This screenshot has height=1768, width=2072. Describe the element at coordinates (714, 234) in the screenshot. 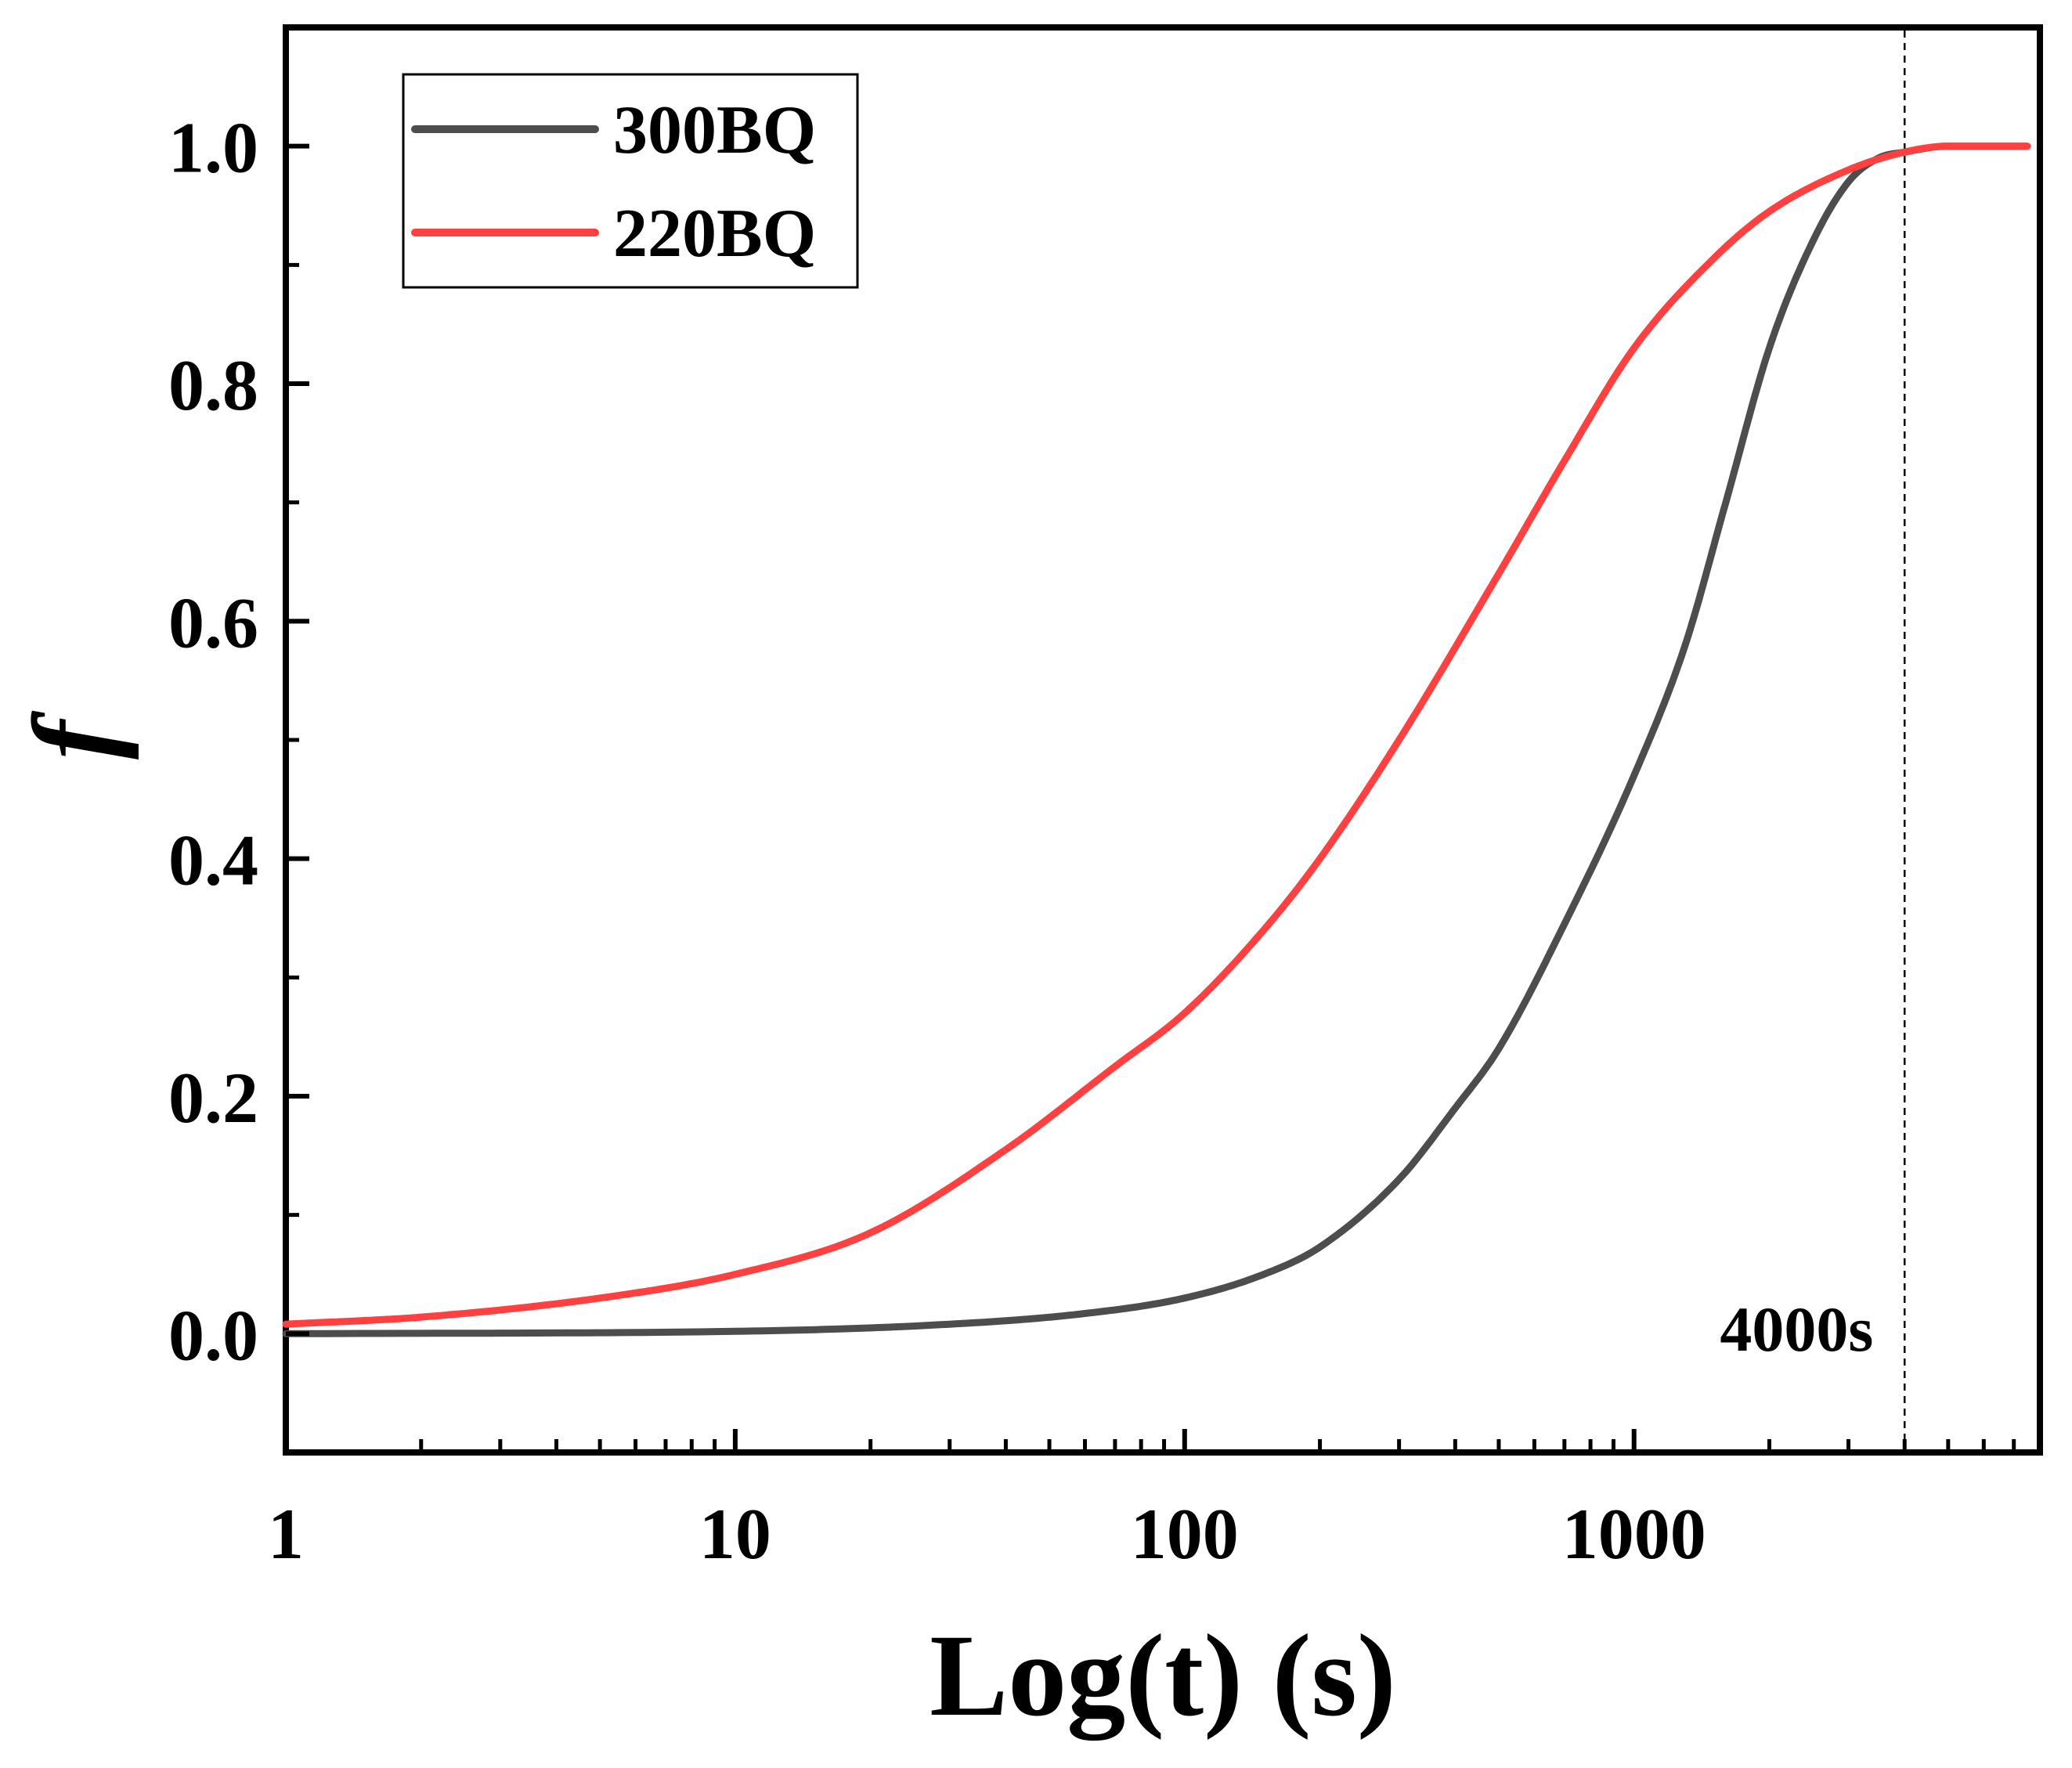

I see `legend-label-220bq: 220BQ` at that location.